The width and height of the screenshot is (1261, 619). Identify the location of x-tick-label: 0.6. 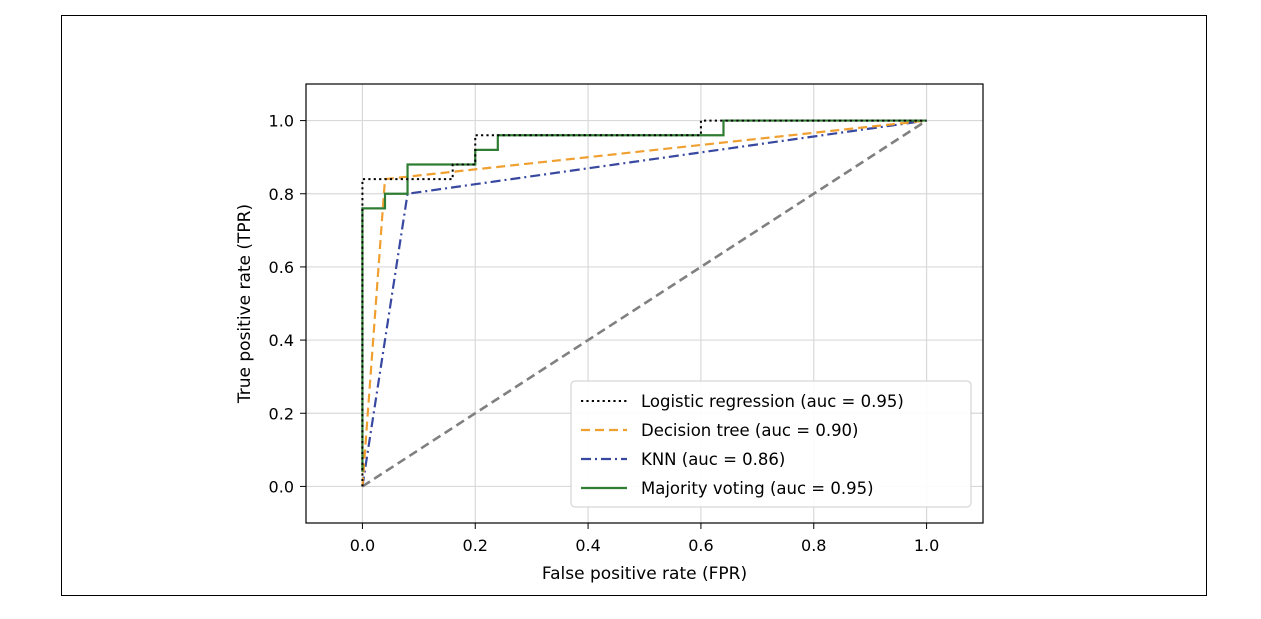
(700, 545).